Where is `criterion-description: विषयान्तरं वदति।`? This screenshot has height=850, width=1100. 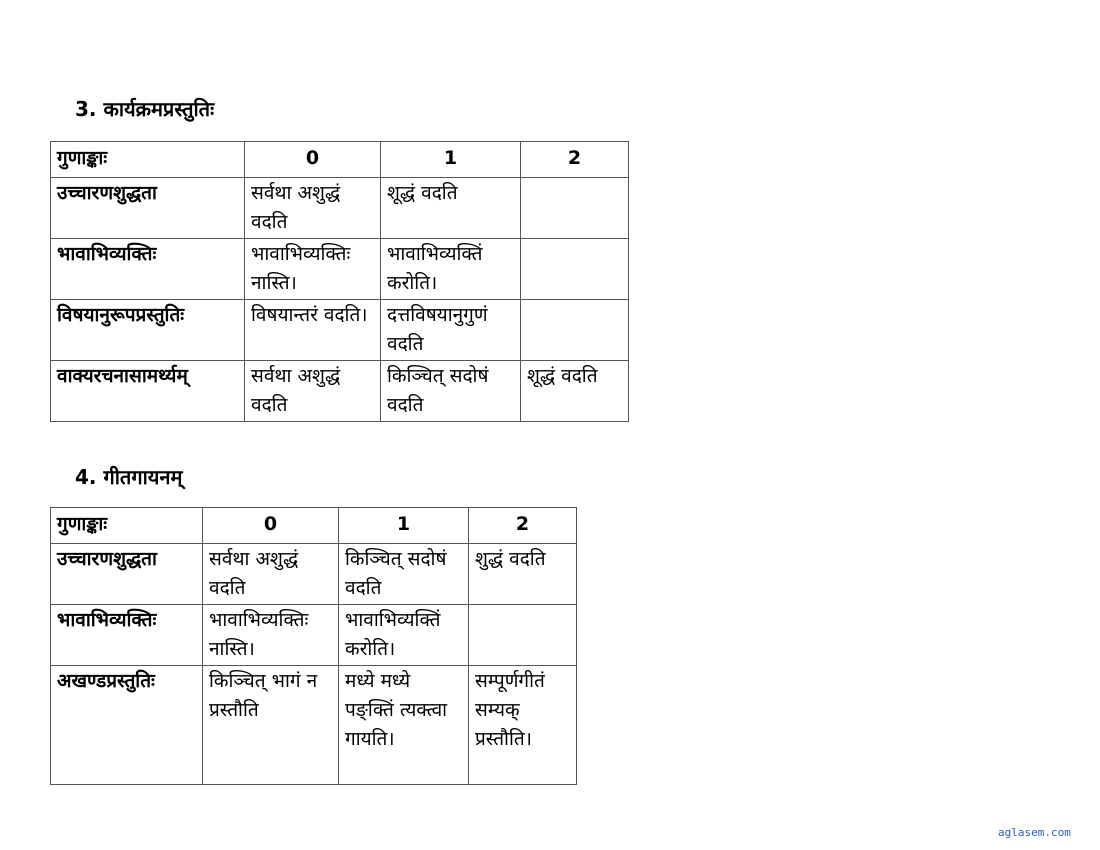 criterion-description: विषयान्तरं वदति। is located at coordinates (312, 330).